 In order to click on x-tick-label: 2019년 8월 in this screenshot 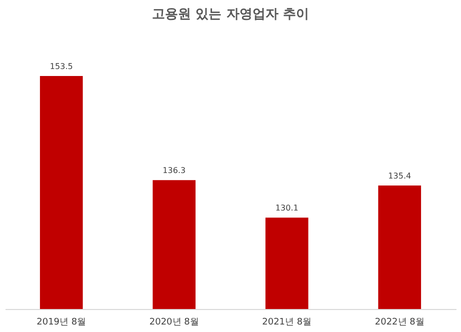, I will do `click(61, 323)`.